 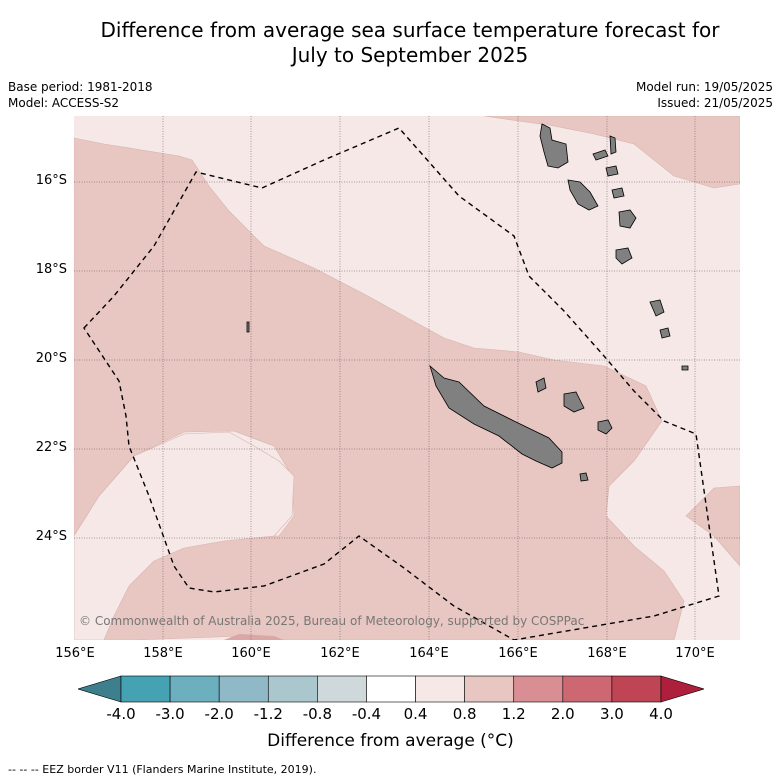 I want to click on lat-label-24s: 24°S, so click(x=51, y=536).